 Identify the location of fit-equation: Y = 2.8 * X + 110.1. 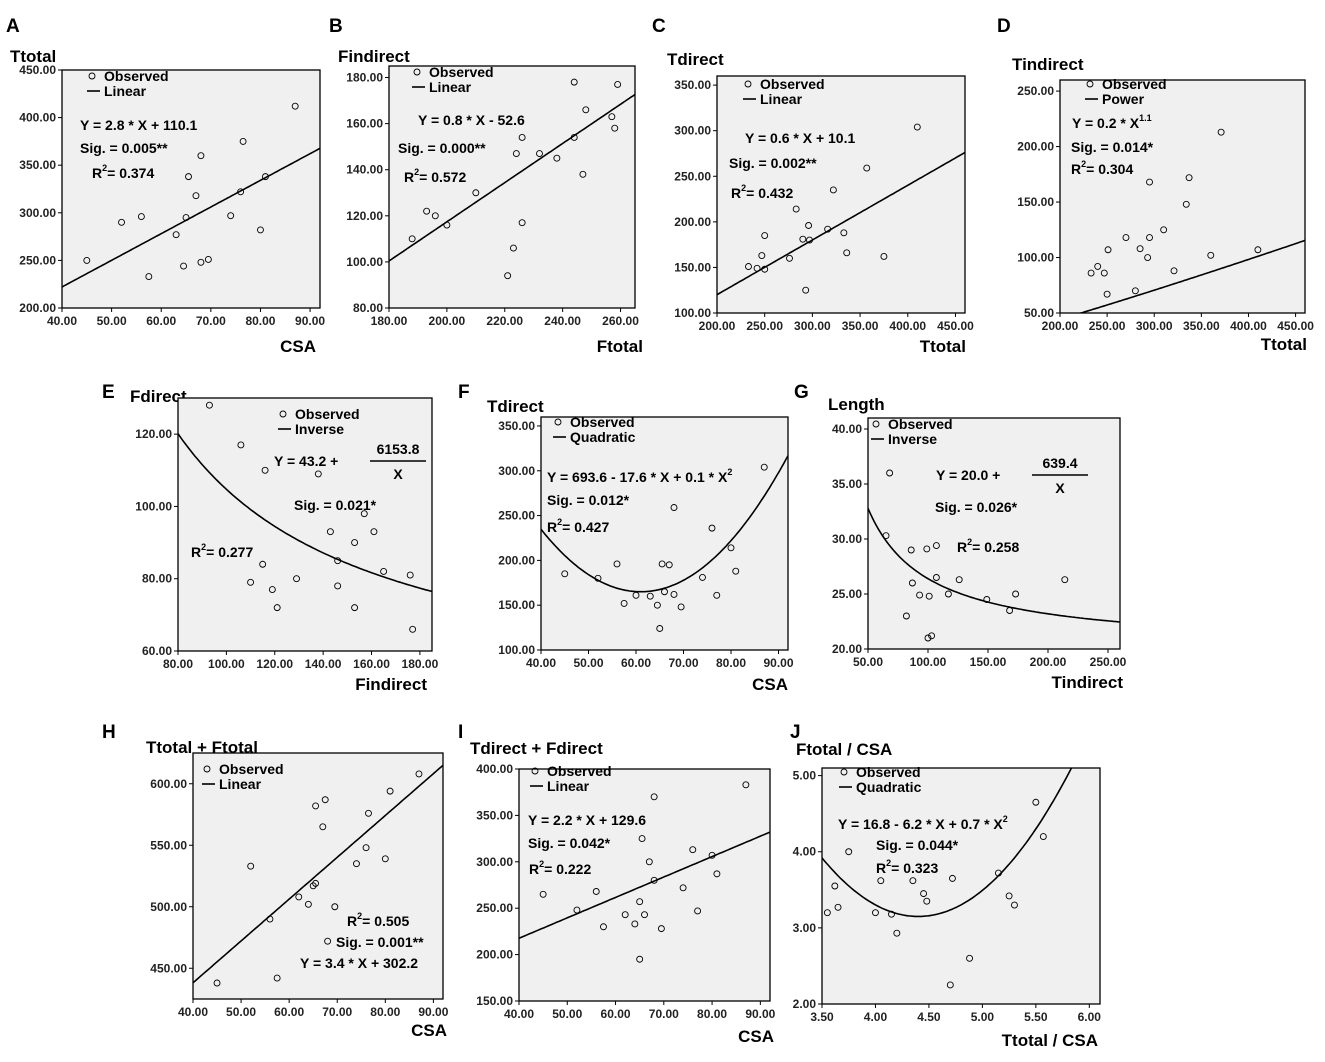
(138, 125).